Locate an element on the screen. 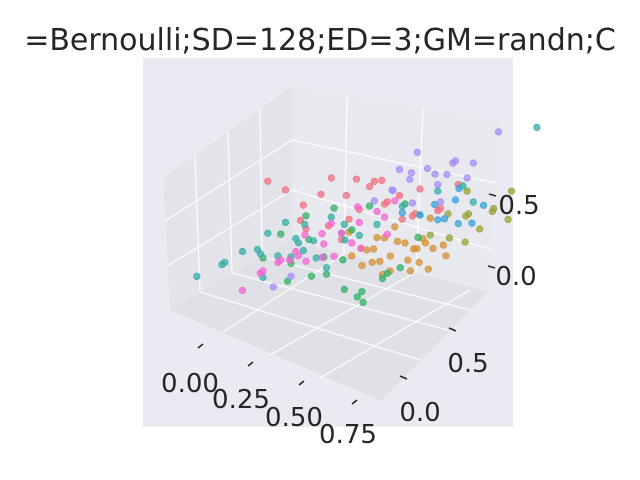  data-point-s0-p0 is located at coordinates (268, 181).